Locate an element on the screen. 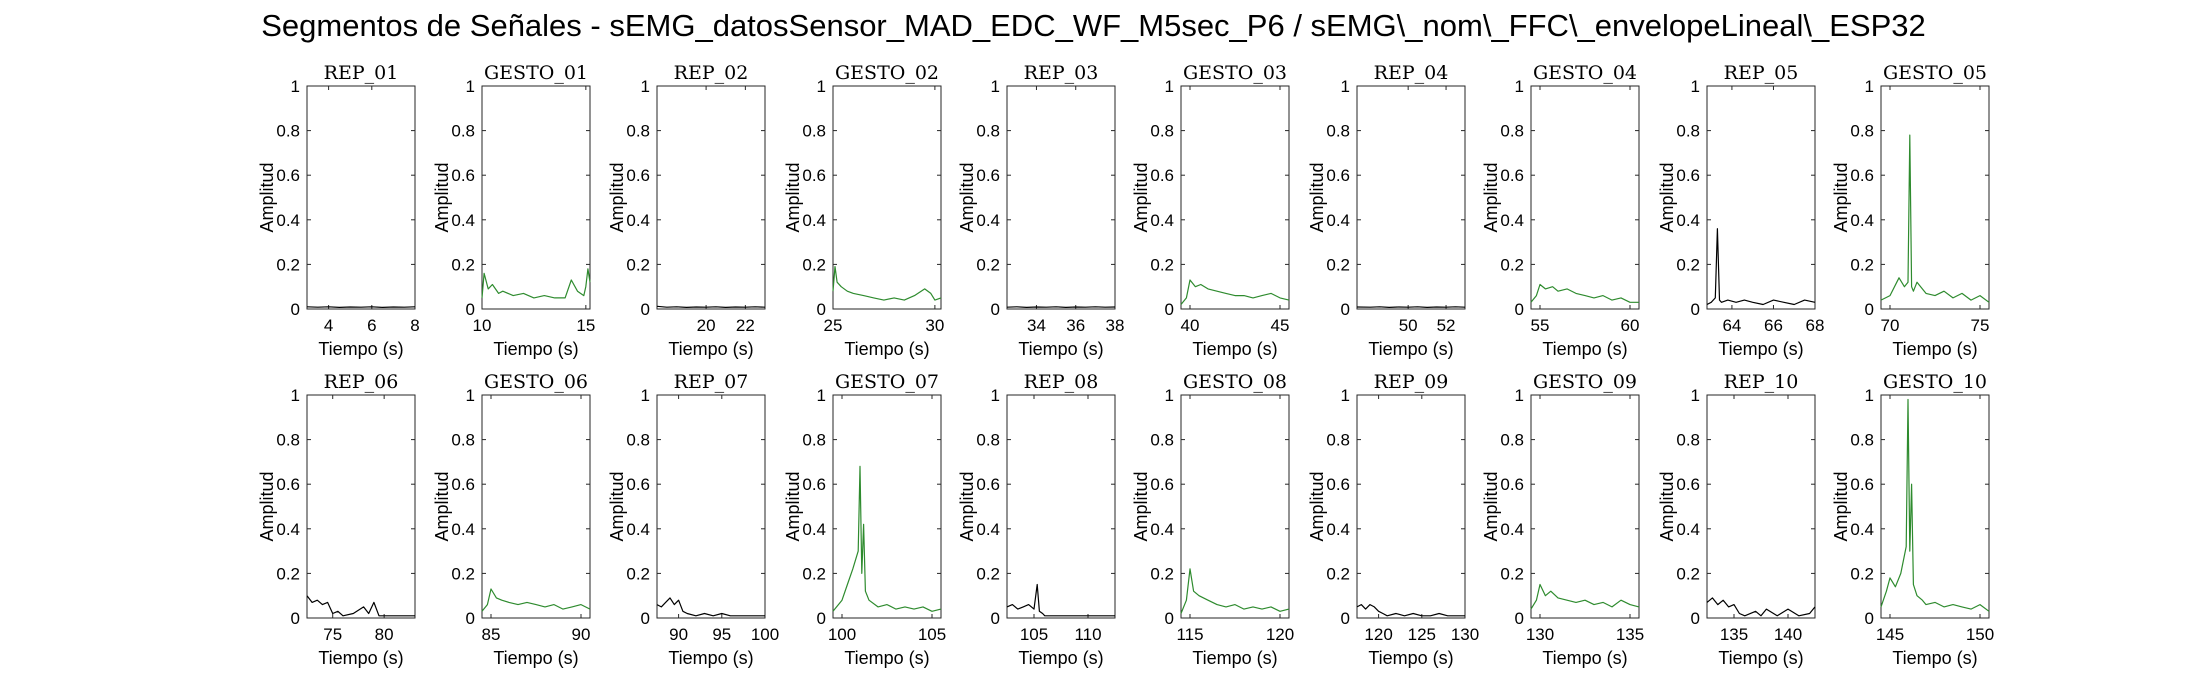  x-tick-label: 135 is located at coordinates (1734, 634).